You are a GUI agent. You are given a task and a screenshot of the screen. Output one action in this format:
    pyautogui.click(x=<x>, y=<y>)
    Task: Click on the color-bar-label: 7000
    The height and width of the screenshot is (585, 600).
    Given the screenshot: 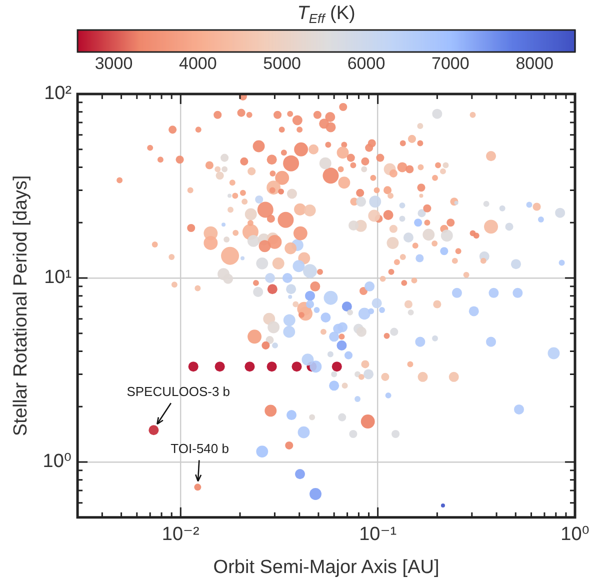 What is the action you would take?
    pyautogui.click(x=451, y=64)
    